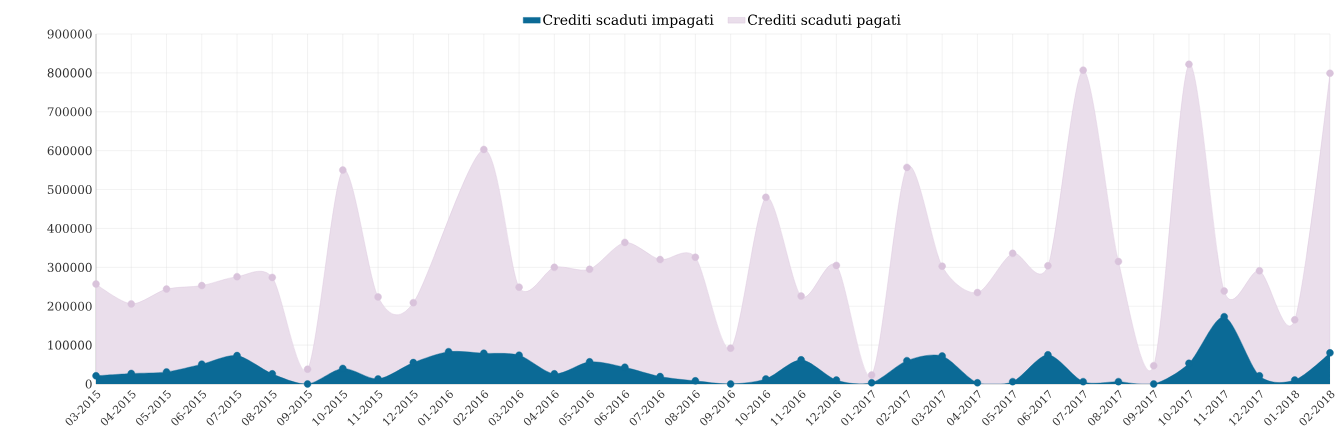  What do you see at coordinates (69, 306) in the screenshot?
I see `y-tick-label: 200000` at bounding box center [69, 306].